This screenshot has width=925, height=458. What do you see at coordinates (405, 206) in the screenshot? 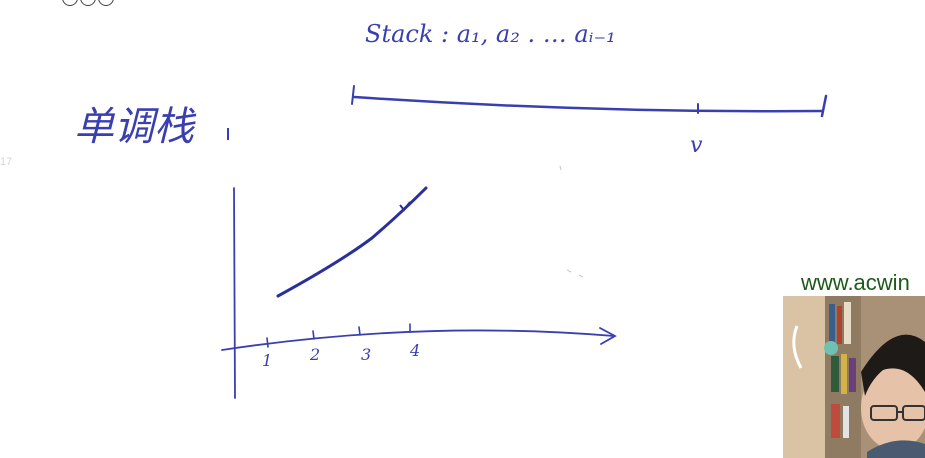
I see `curve-mark` at bounding box center [405, 206].